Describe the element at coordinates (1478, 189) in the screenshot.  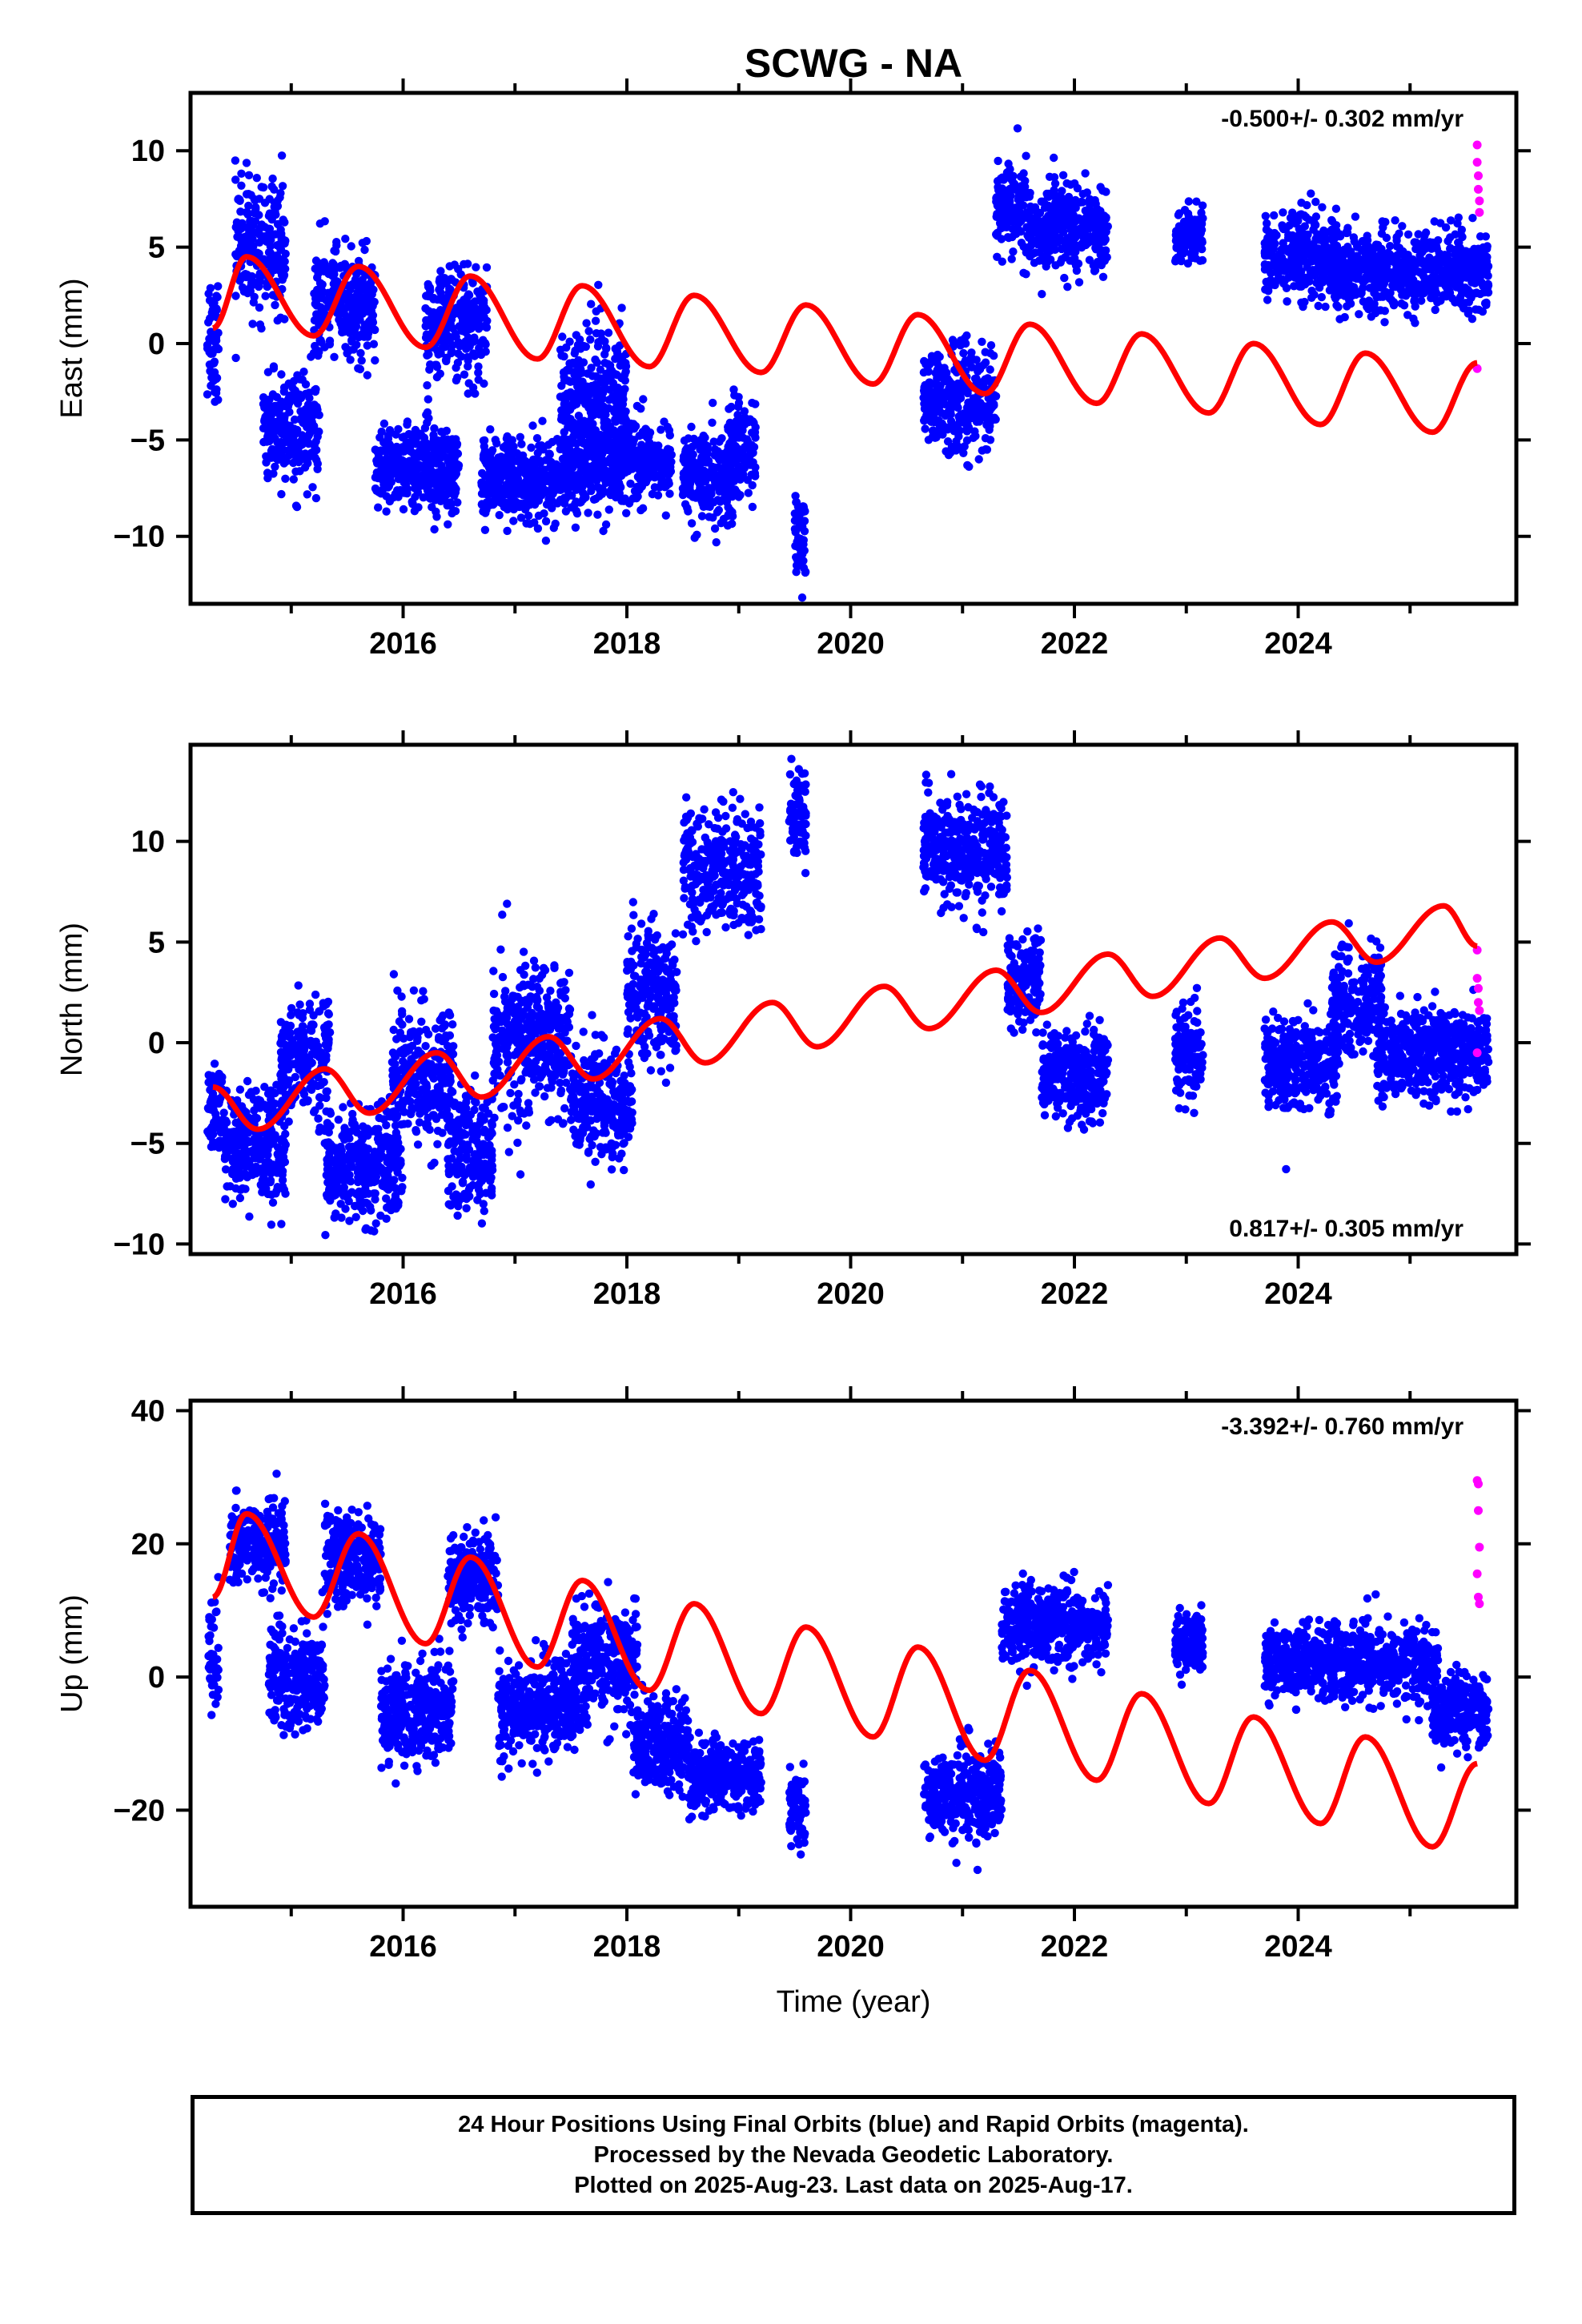
I see `rapid-orbit-point` at that location.